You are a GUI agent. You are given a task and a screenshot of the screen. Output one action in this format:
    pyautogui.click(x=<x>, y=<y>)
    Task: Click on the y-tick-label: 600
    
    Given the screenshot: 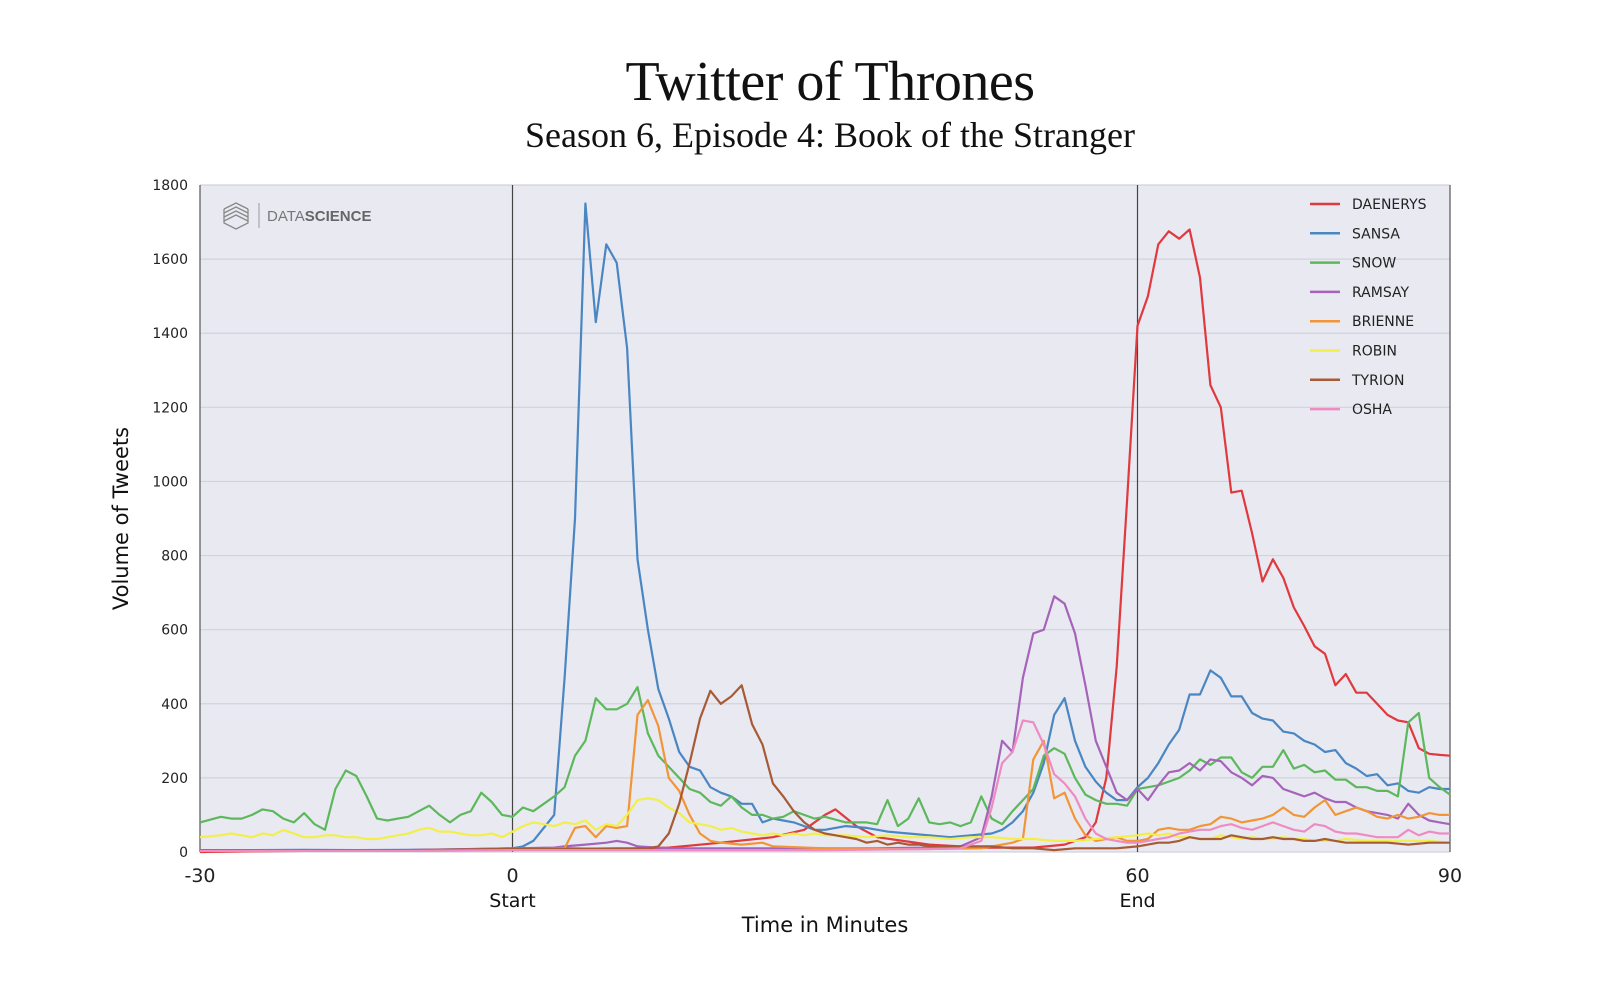 What is the action you would take?
    pyautogui.click(x=174, y=631)
    